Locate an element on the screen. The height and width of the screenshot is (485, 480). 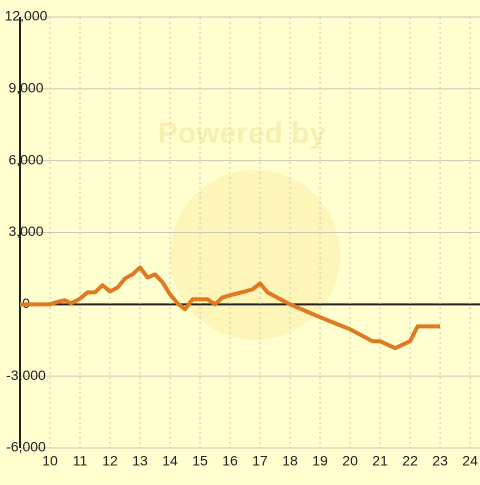
y-tick-label: -6,000 is located at coordinates (26, 447).